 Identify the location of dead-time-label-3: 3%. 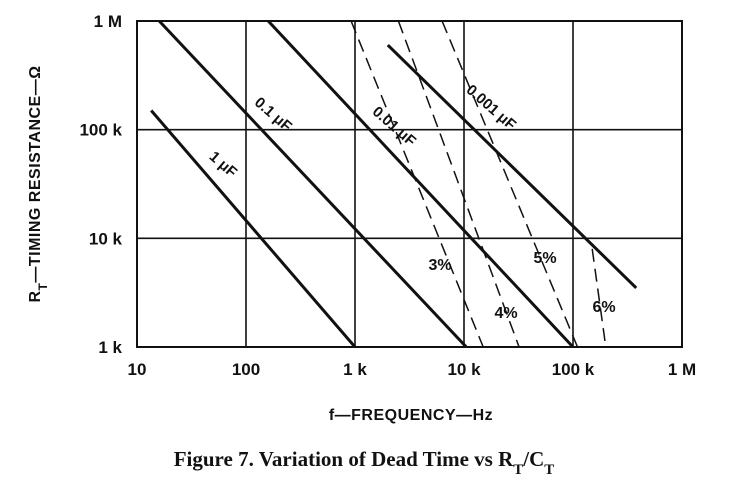
(439, 265).